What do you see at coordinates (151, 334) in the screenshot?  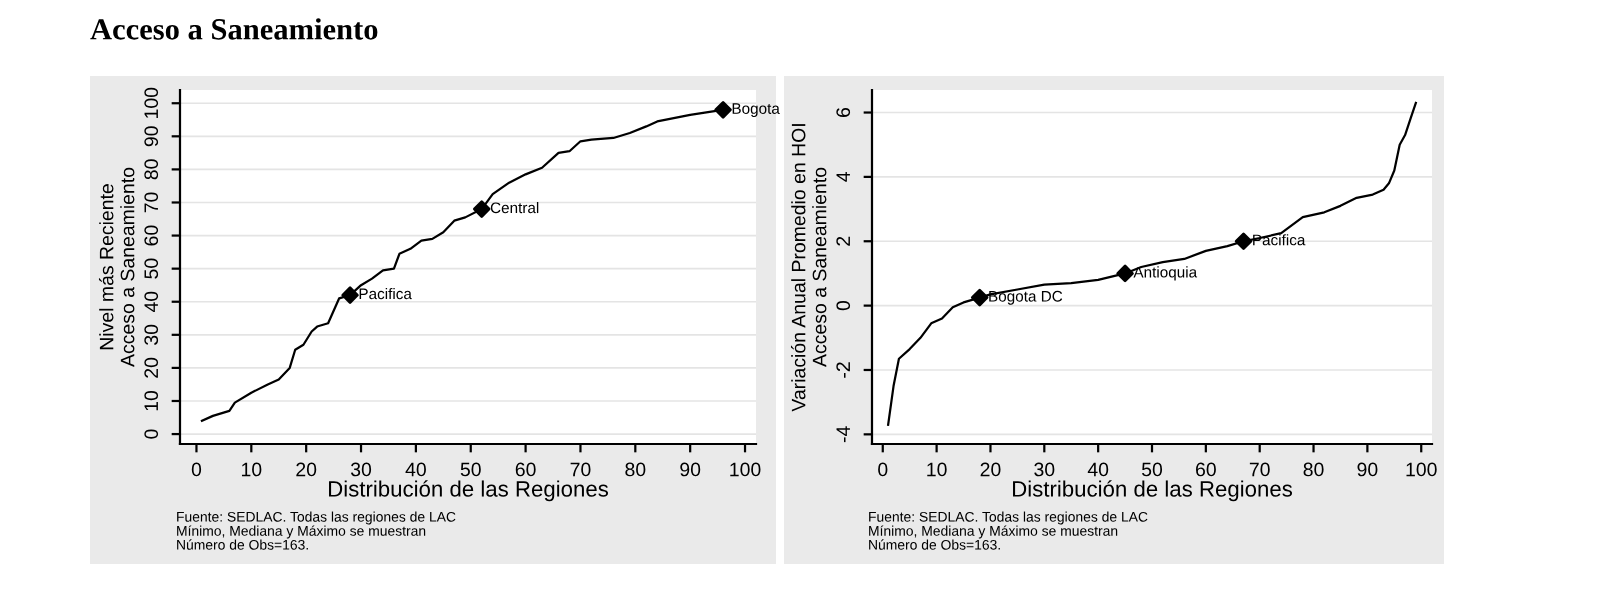 I see `y-tick-label: 30` at bounding box center [151, 334].